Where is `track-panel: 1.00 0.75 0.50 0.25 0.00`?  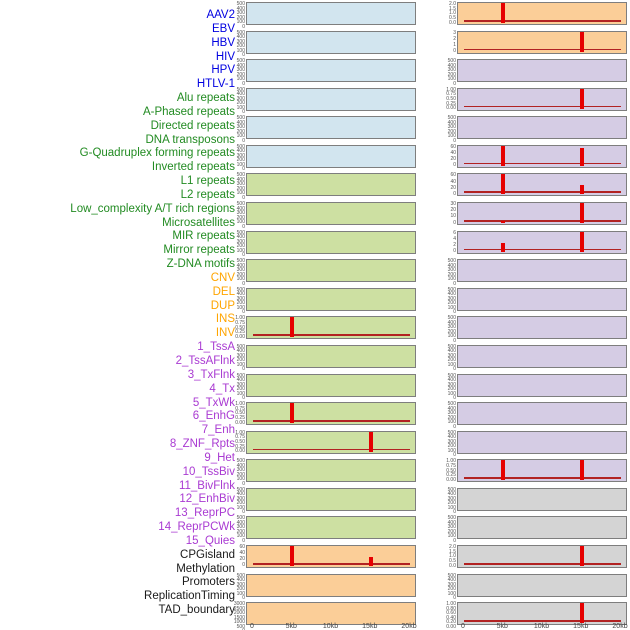
track-panel: 1.00 0.75 0.50 0.25 0.00 is located at coordinates (325, 442).